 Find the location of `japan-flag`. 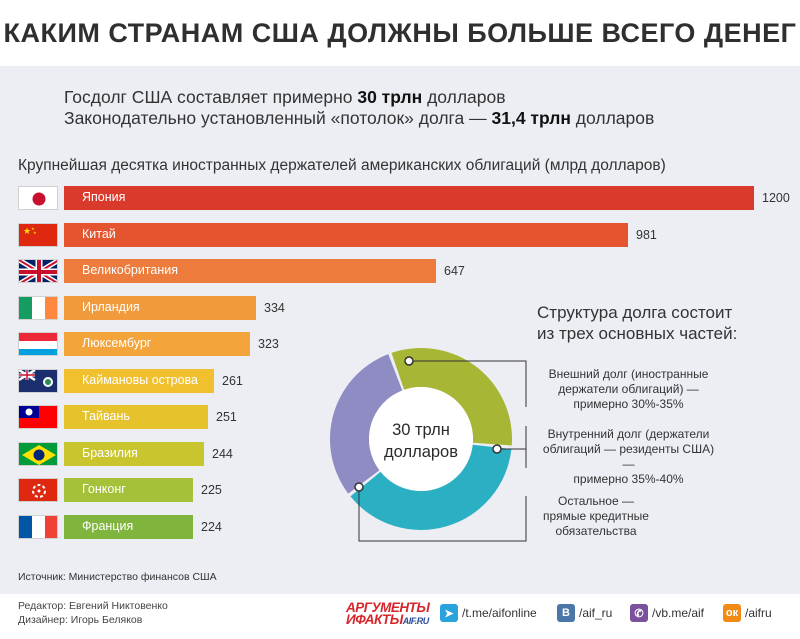

japan-flag is located at coordinates (38, 198).